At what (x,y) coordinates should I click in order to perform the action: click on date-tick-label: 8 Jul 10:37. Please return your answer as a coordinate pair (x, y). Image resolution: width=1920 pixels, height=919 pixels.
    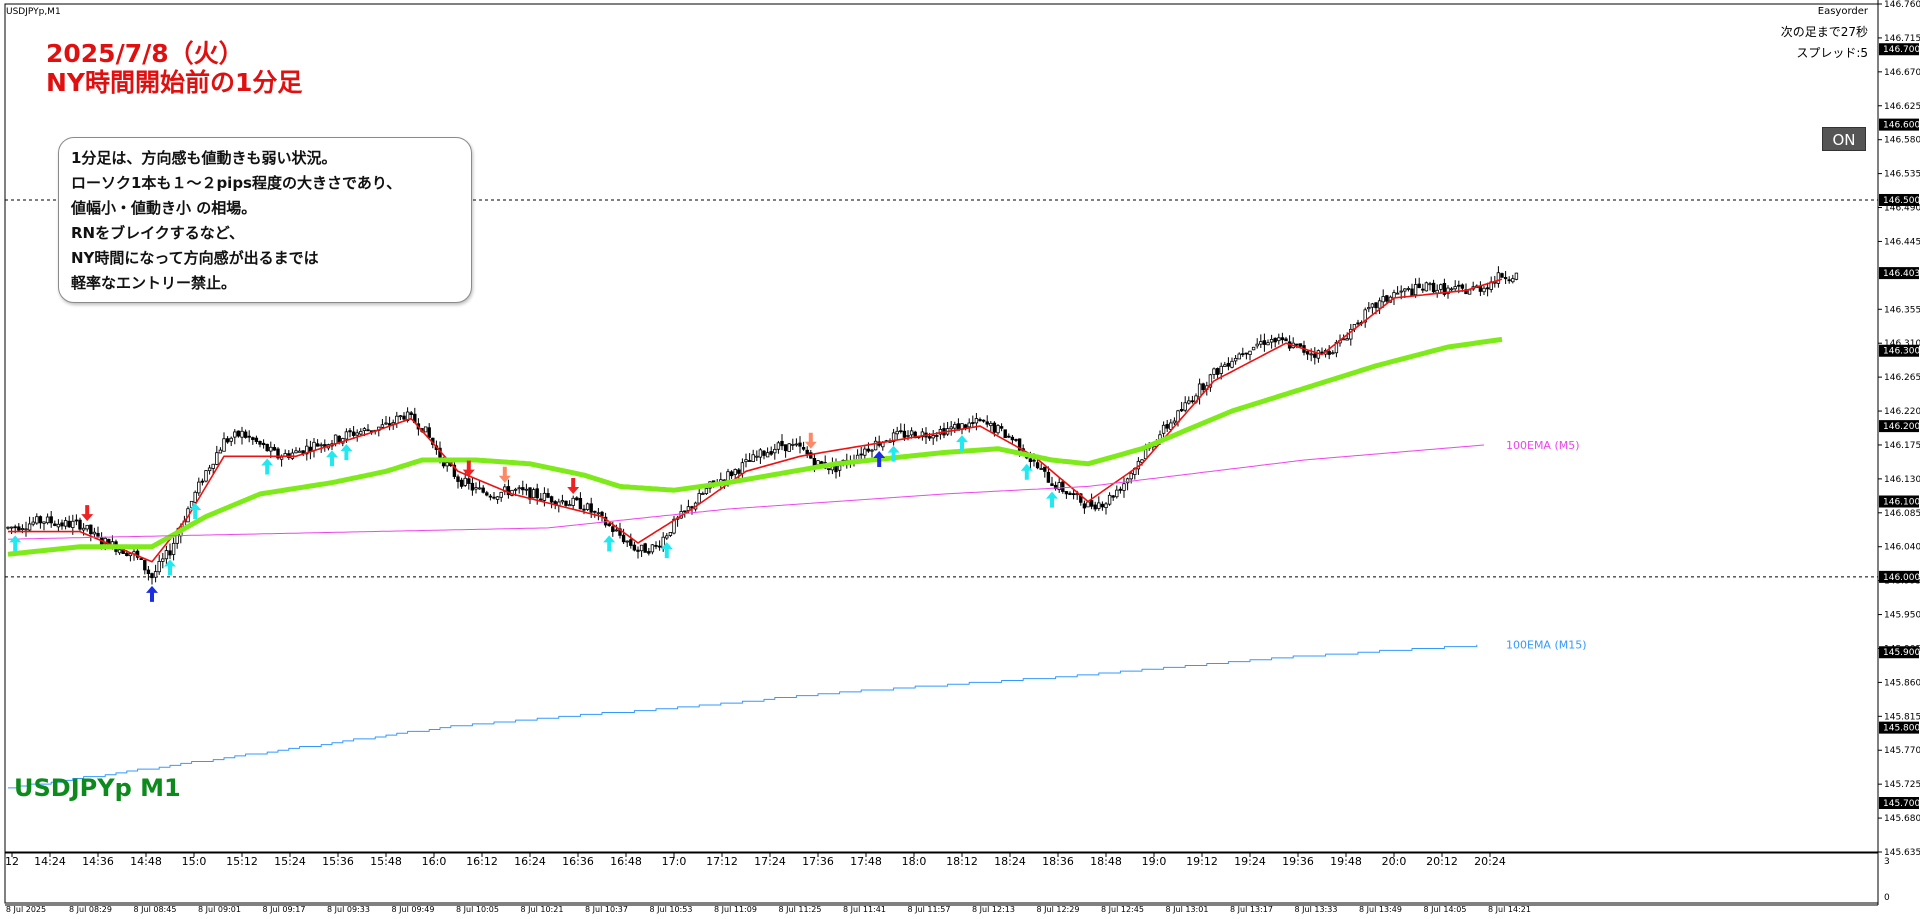
    Looking at the image, I should click on (606, 909).